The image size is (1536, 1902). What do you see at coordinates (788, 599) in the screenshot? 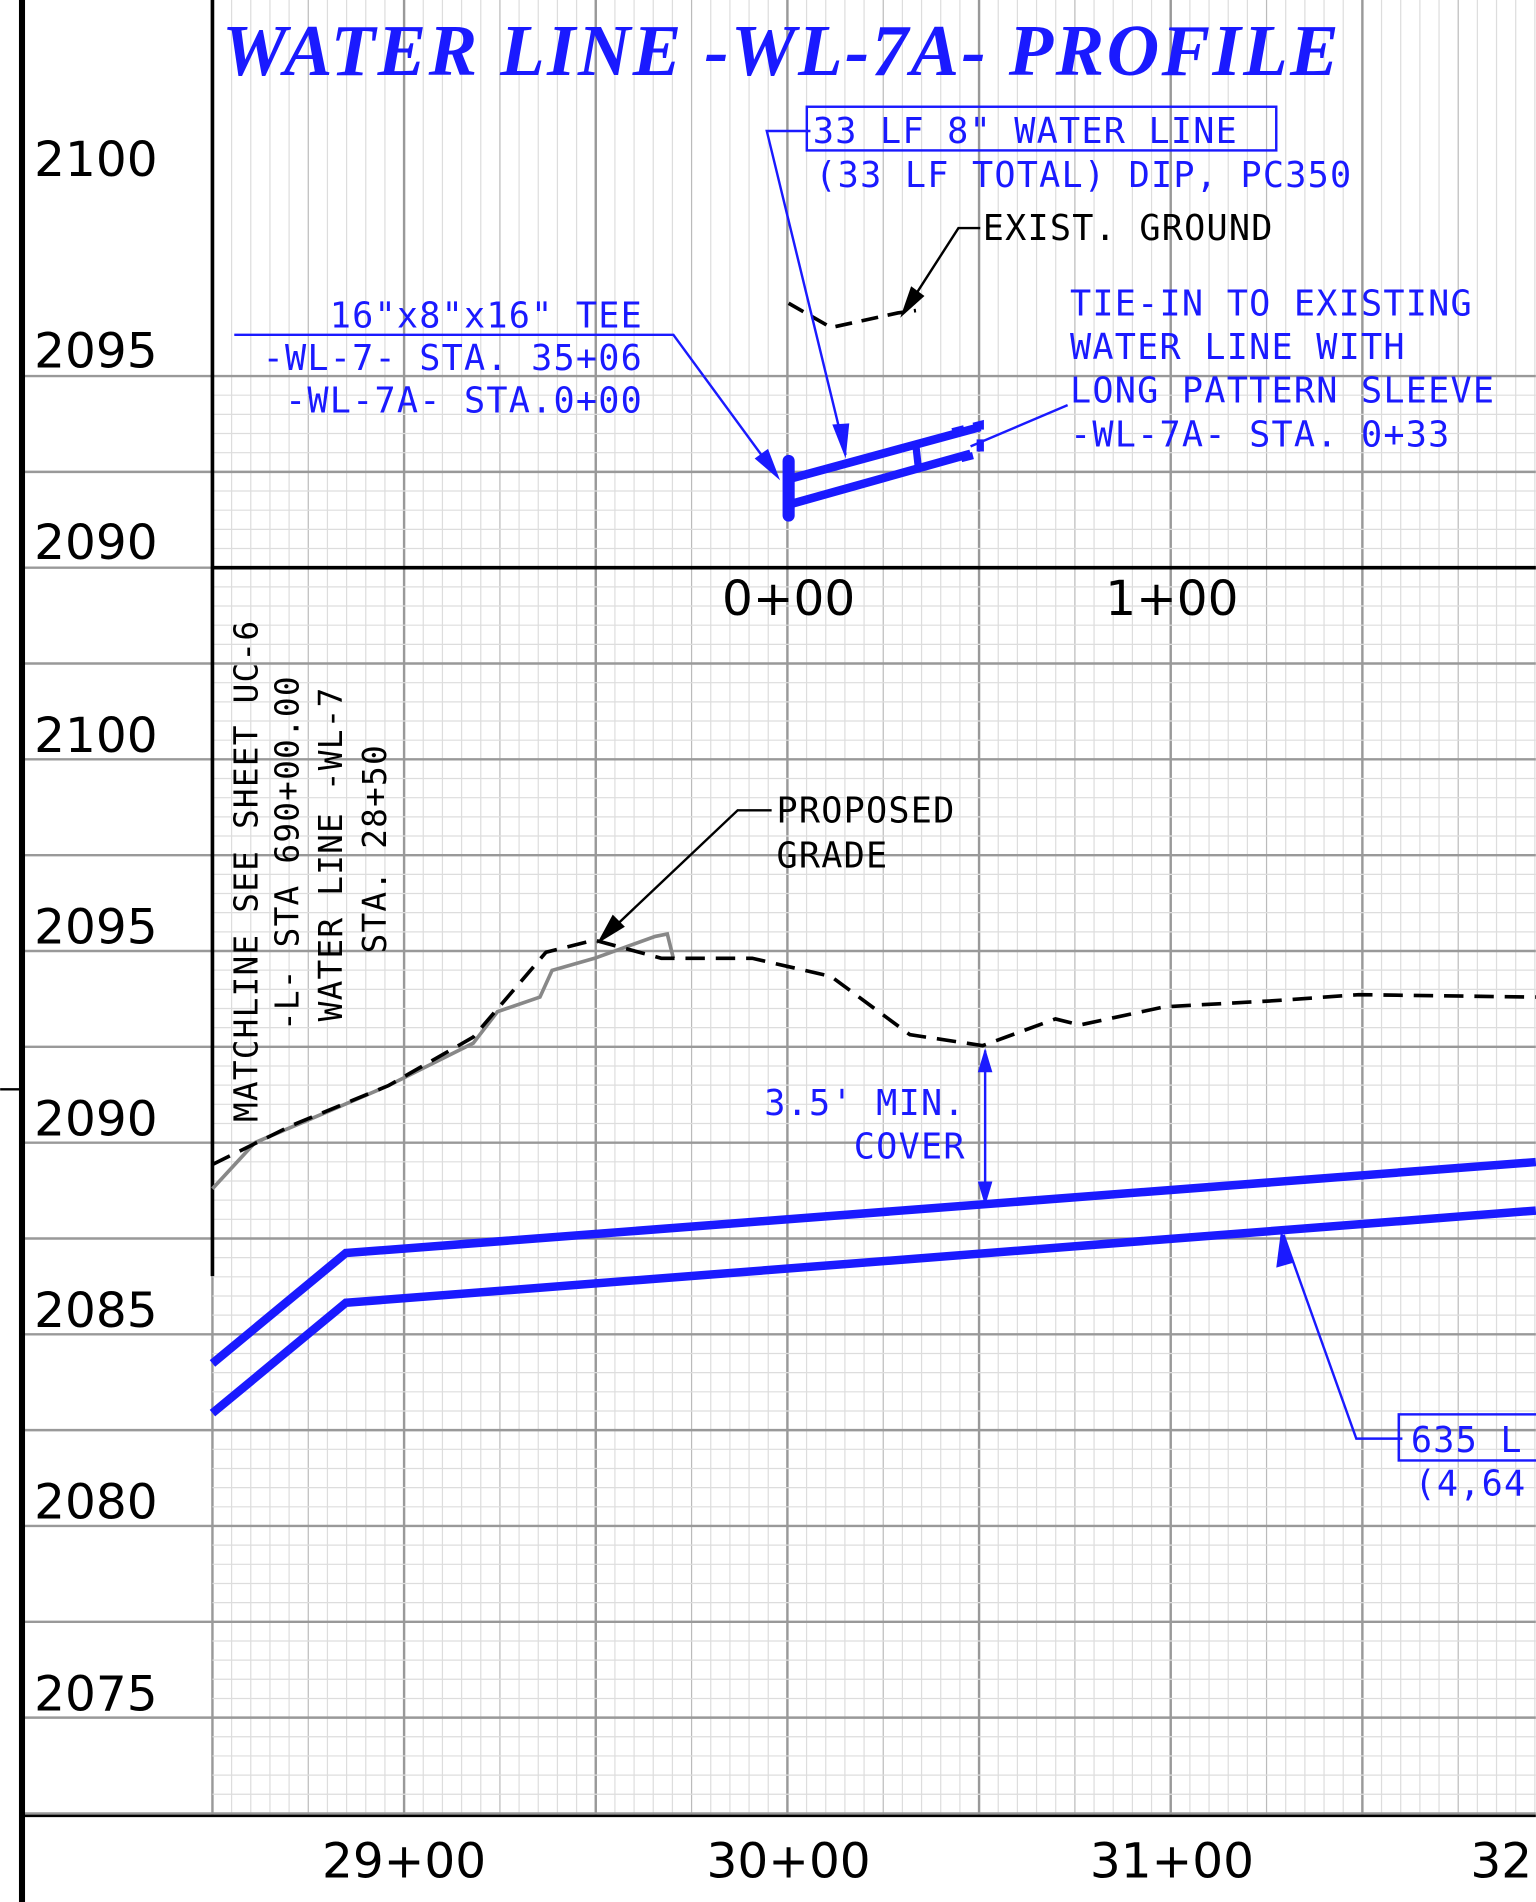
I see `station-label: 0+00` at bounding box center [788, 599].